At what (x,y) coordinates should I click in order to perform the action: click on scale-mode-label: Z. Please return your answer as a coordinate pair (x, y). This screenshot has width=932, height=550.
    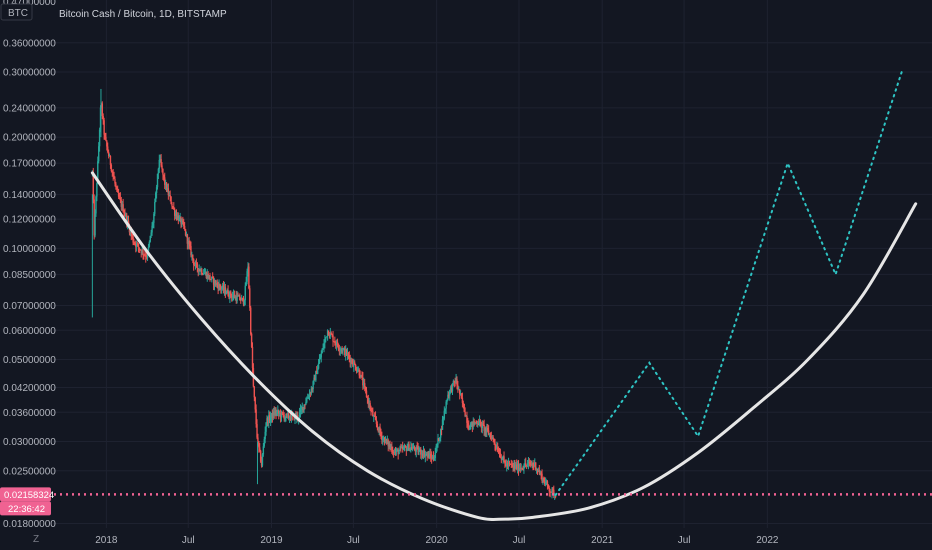
    Looking at the image, I should click on (36, 539).